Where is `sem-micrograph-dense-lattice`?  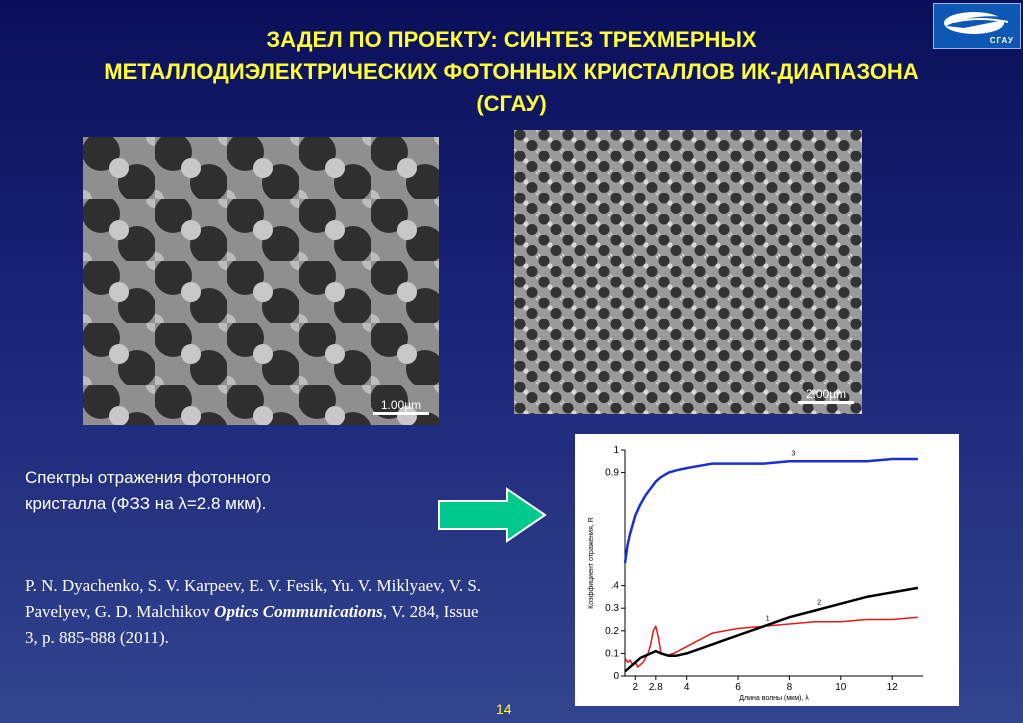 sem-micrograph-dense-lattice is located at coordinates (688, 272).